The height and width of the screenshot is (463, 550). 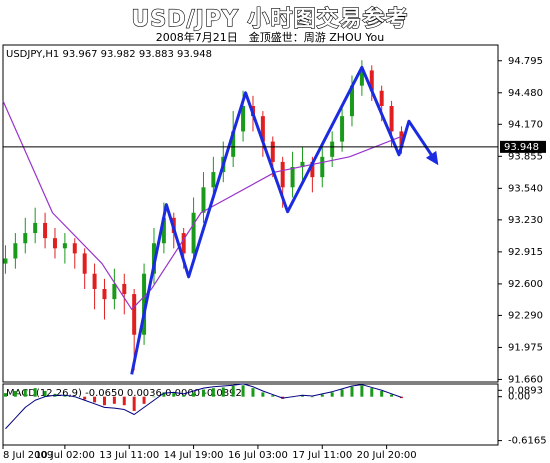 I want to click on y-tick-label: 94.170, so click(x=525, y=124).